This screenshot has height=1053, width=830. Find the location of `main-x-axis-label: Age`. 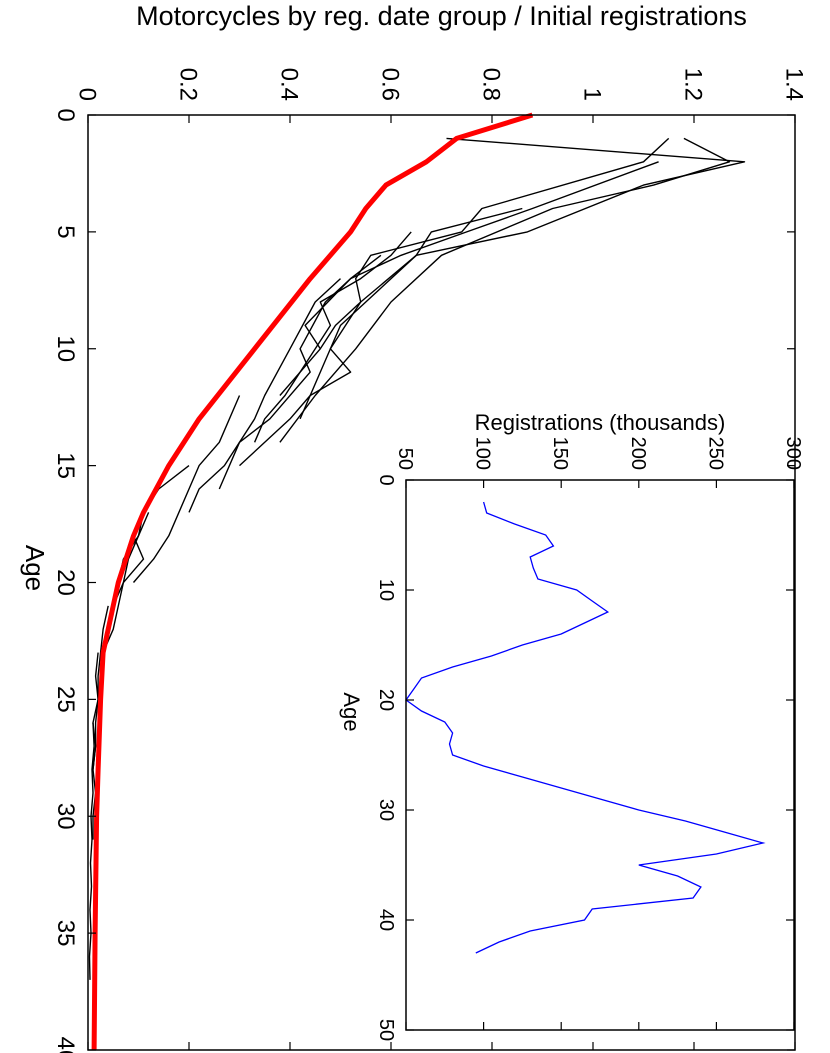

main-x-axis-label: Age is located at coordinates (35, 568).